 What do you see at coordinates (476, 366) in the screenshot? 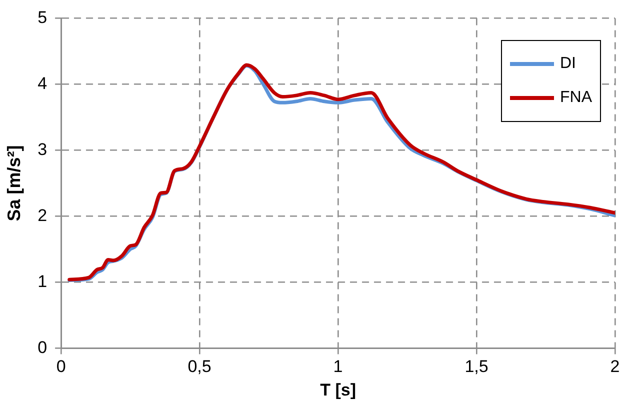
I see `x-tick-label: 1,5` at bounding box center [476, 366].